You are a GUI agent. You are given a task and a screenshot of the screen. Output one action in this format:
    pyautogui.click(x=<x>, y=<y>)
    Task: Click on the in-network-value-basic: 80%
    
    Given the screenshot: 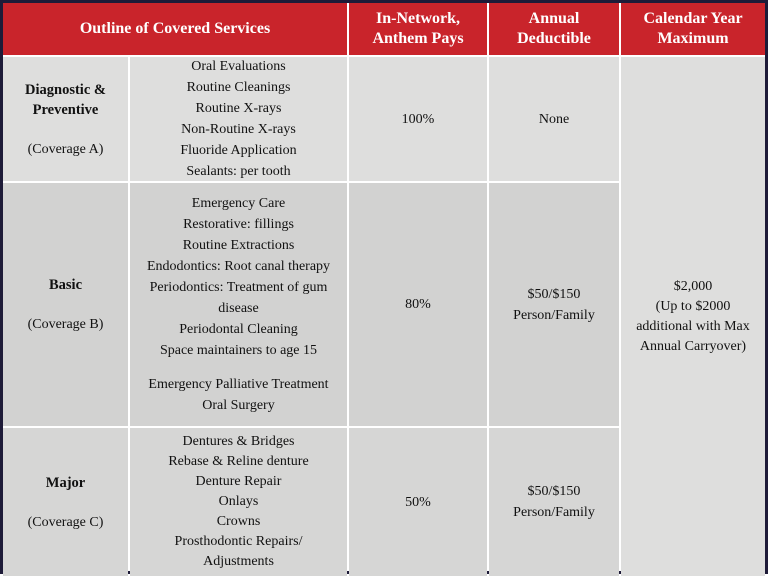 What is the action you would take?
    pyautogui.click(x=418, y=304)
    